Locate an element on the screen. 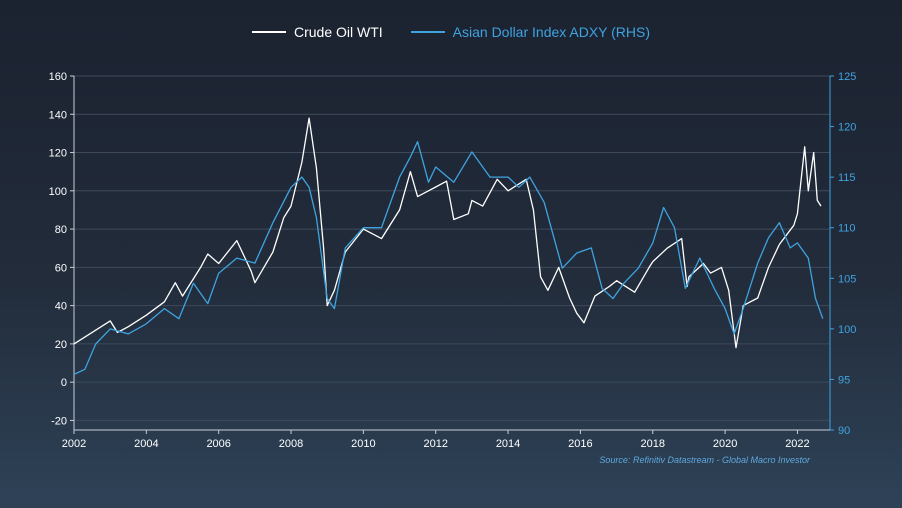  x-tick-label: 2018 is located at coordinates (653, 444).